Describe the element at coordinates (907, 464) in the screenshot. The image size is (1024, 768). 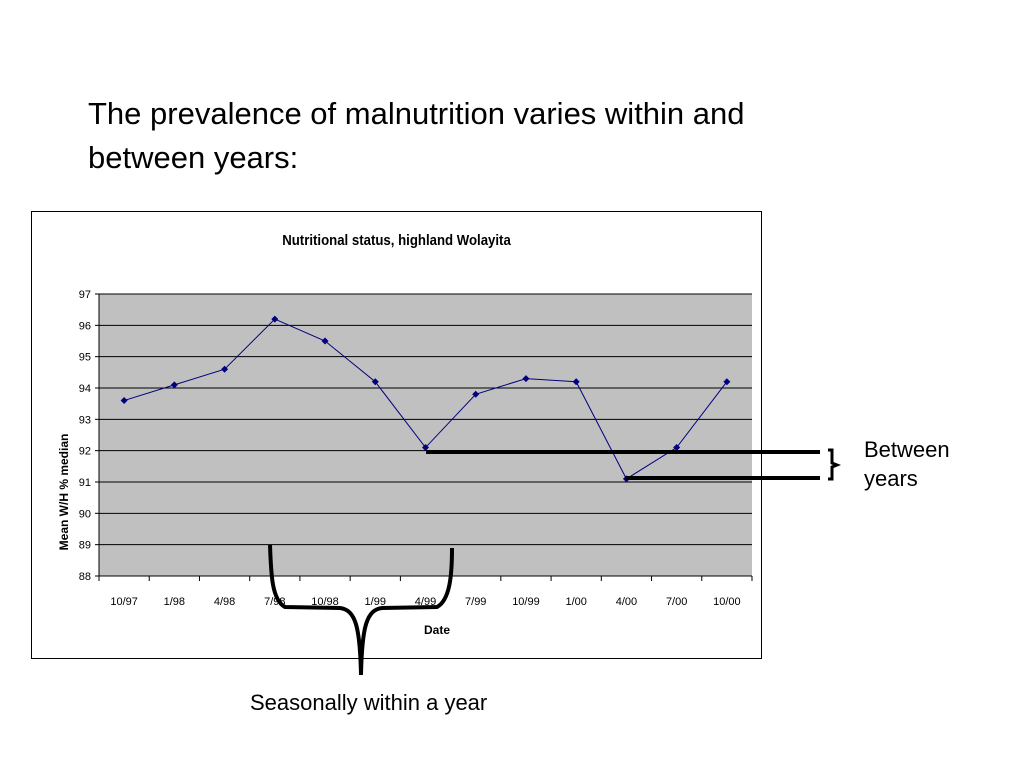
I see `between-years-annotation: Between years` at that location.